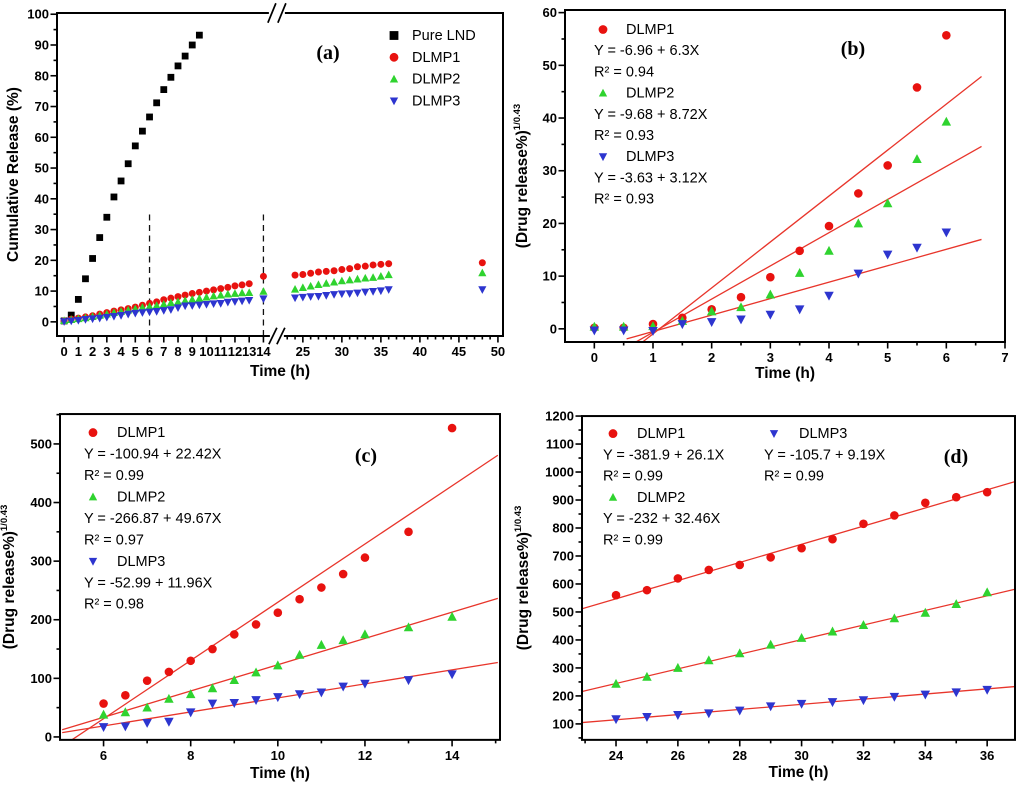  What do you see at coordinates (303, 351) in the screenshot?
I see `x-tick-label: 25` at bounding box center [303, 351].